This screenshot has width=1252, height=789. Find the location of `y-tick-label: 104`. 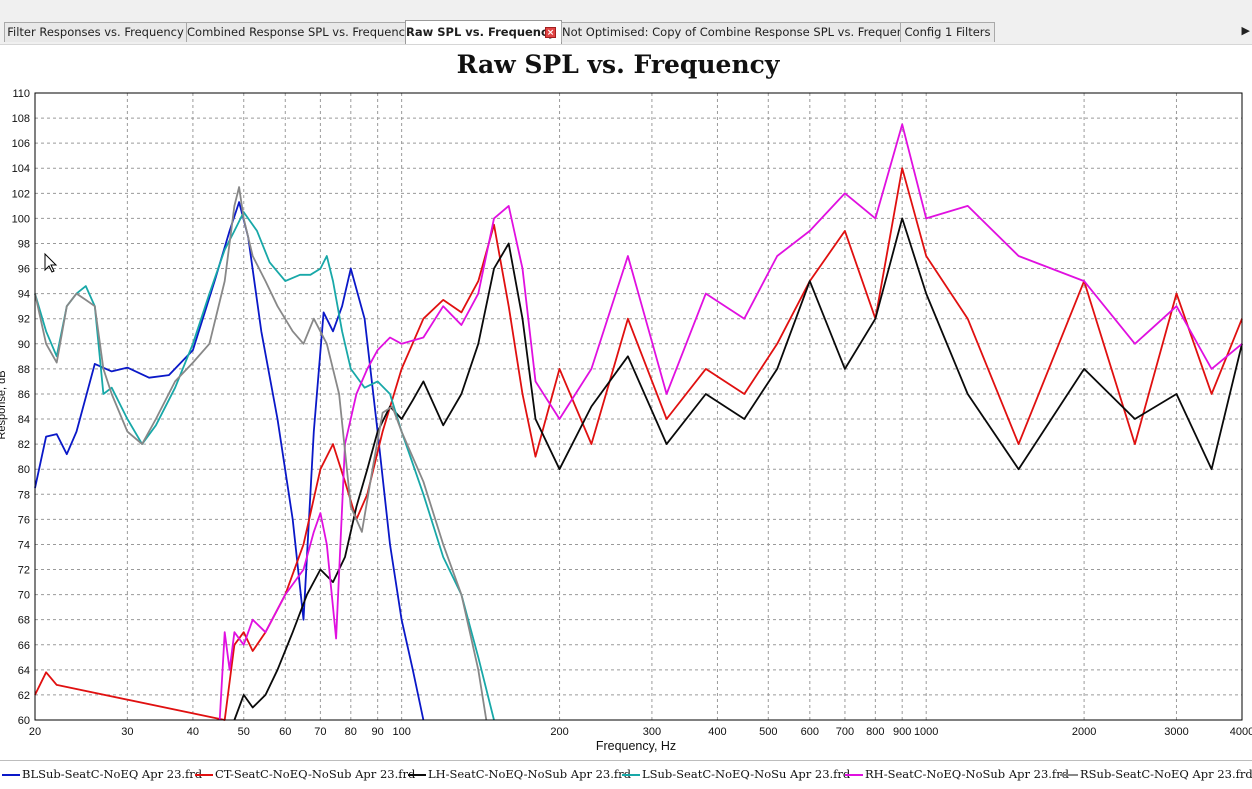

y-tick-label: 104 is located at coordinates (21, 169).